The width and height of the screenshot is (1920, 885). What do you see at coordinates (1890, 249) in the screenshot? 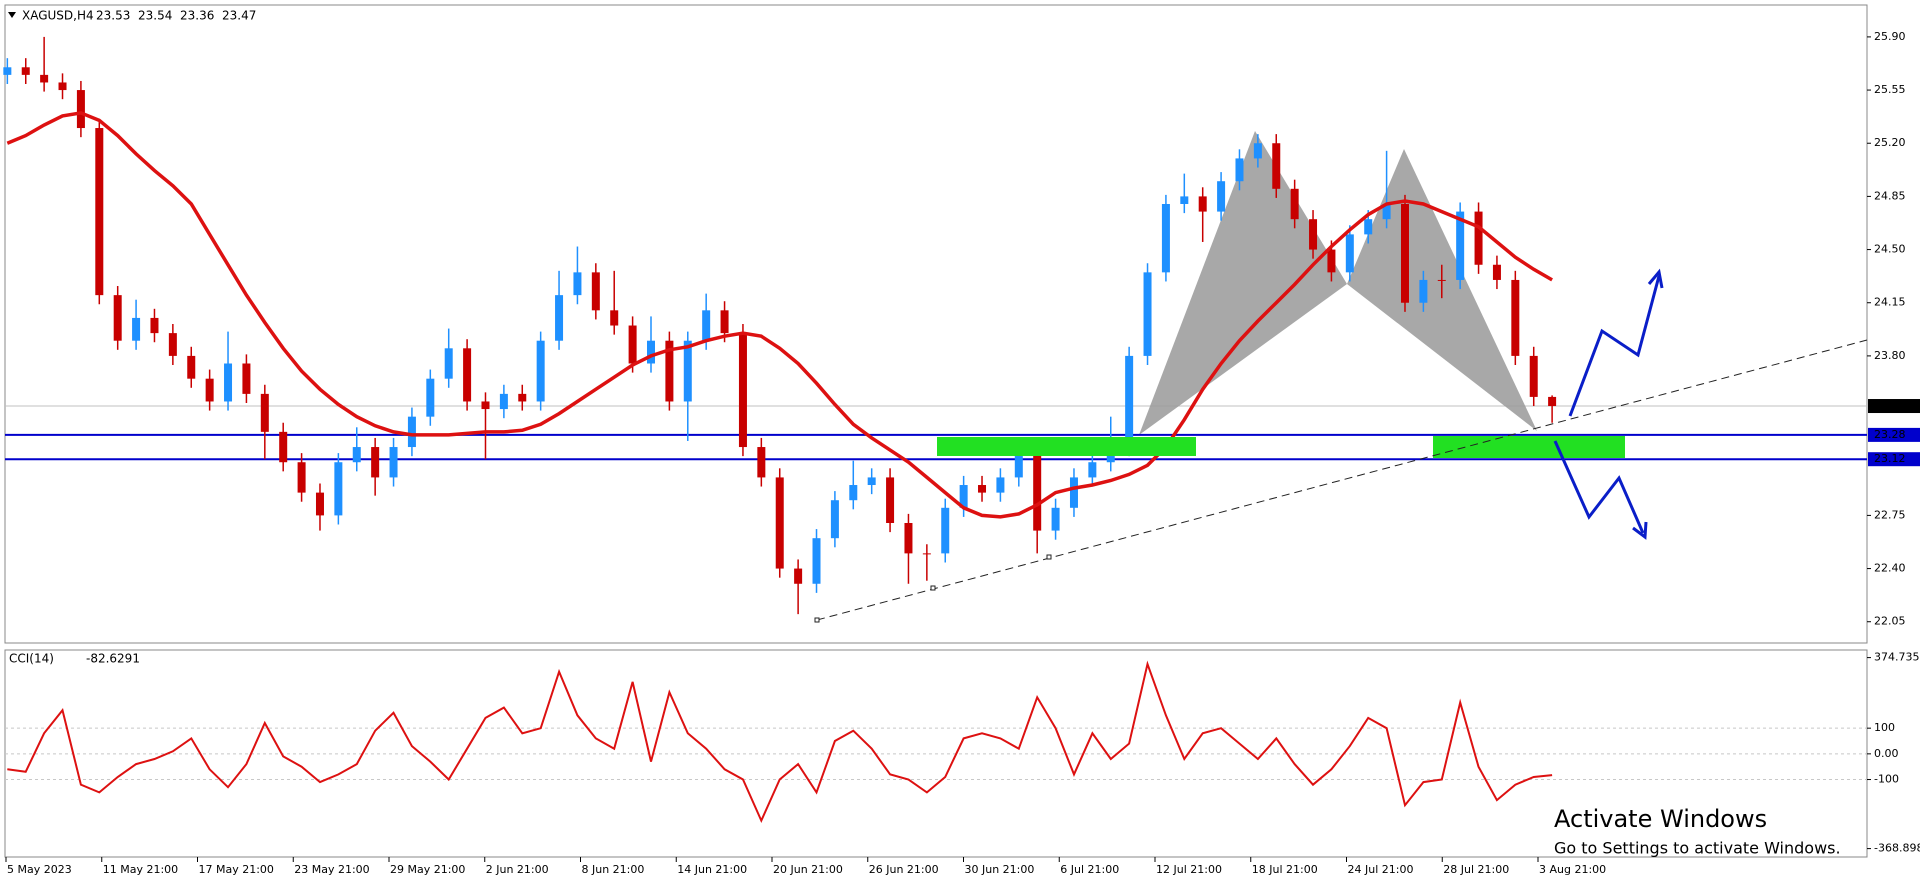
I see `y-tick-label: 24.50` at bounding box center [1890, 249].